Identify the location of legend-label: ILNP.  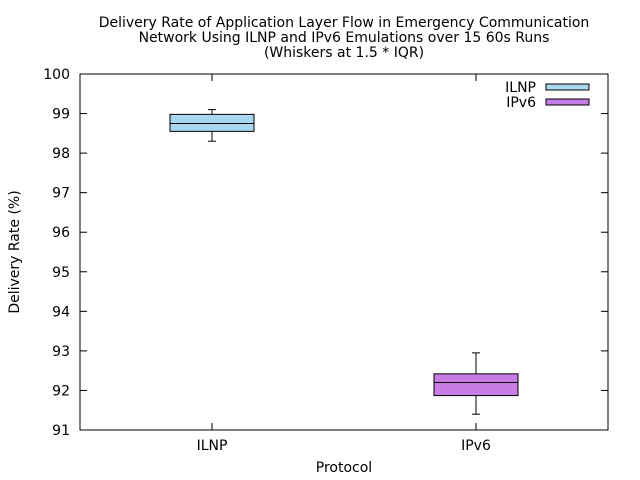
(520, 88).